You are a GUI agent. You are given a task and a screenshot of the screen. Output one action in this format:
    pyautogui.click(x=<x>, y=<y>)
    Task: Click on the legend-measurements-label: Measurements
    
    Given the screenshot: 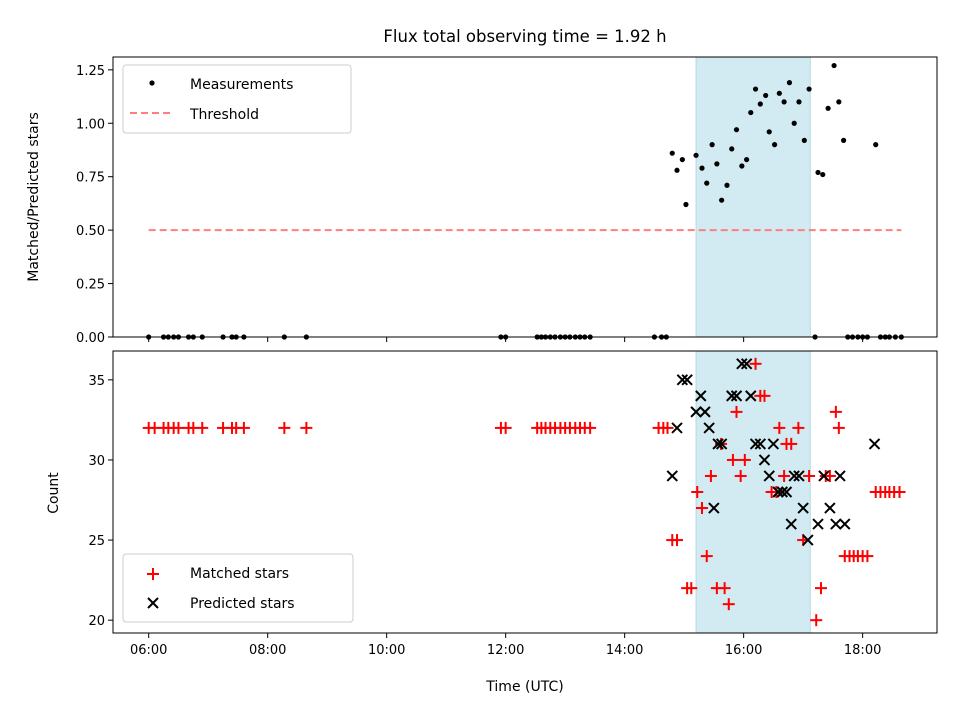 What is the action you would take?
    pyautogui.click(x=241, y=85)
    